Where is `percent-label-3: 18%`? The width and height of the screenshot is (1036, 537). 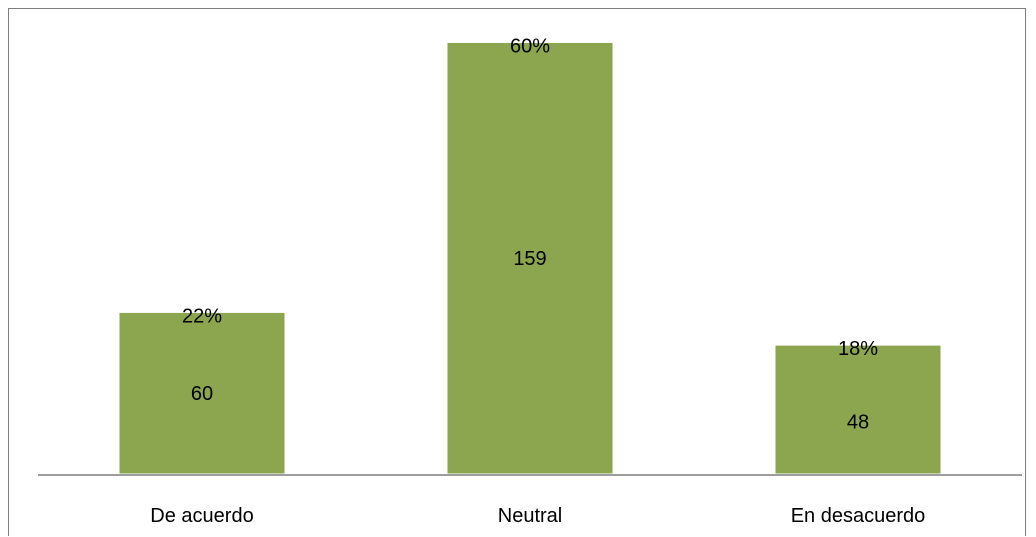
percent-label-3: 18% is located at coordinates (858, 349).